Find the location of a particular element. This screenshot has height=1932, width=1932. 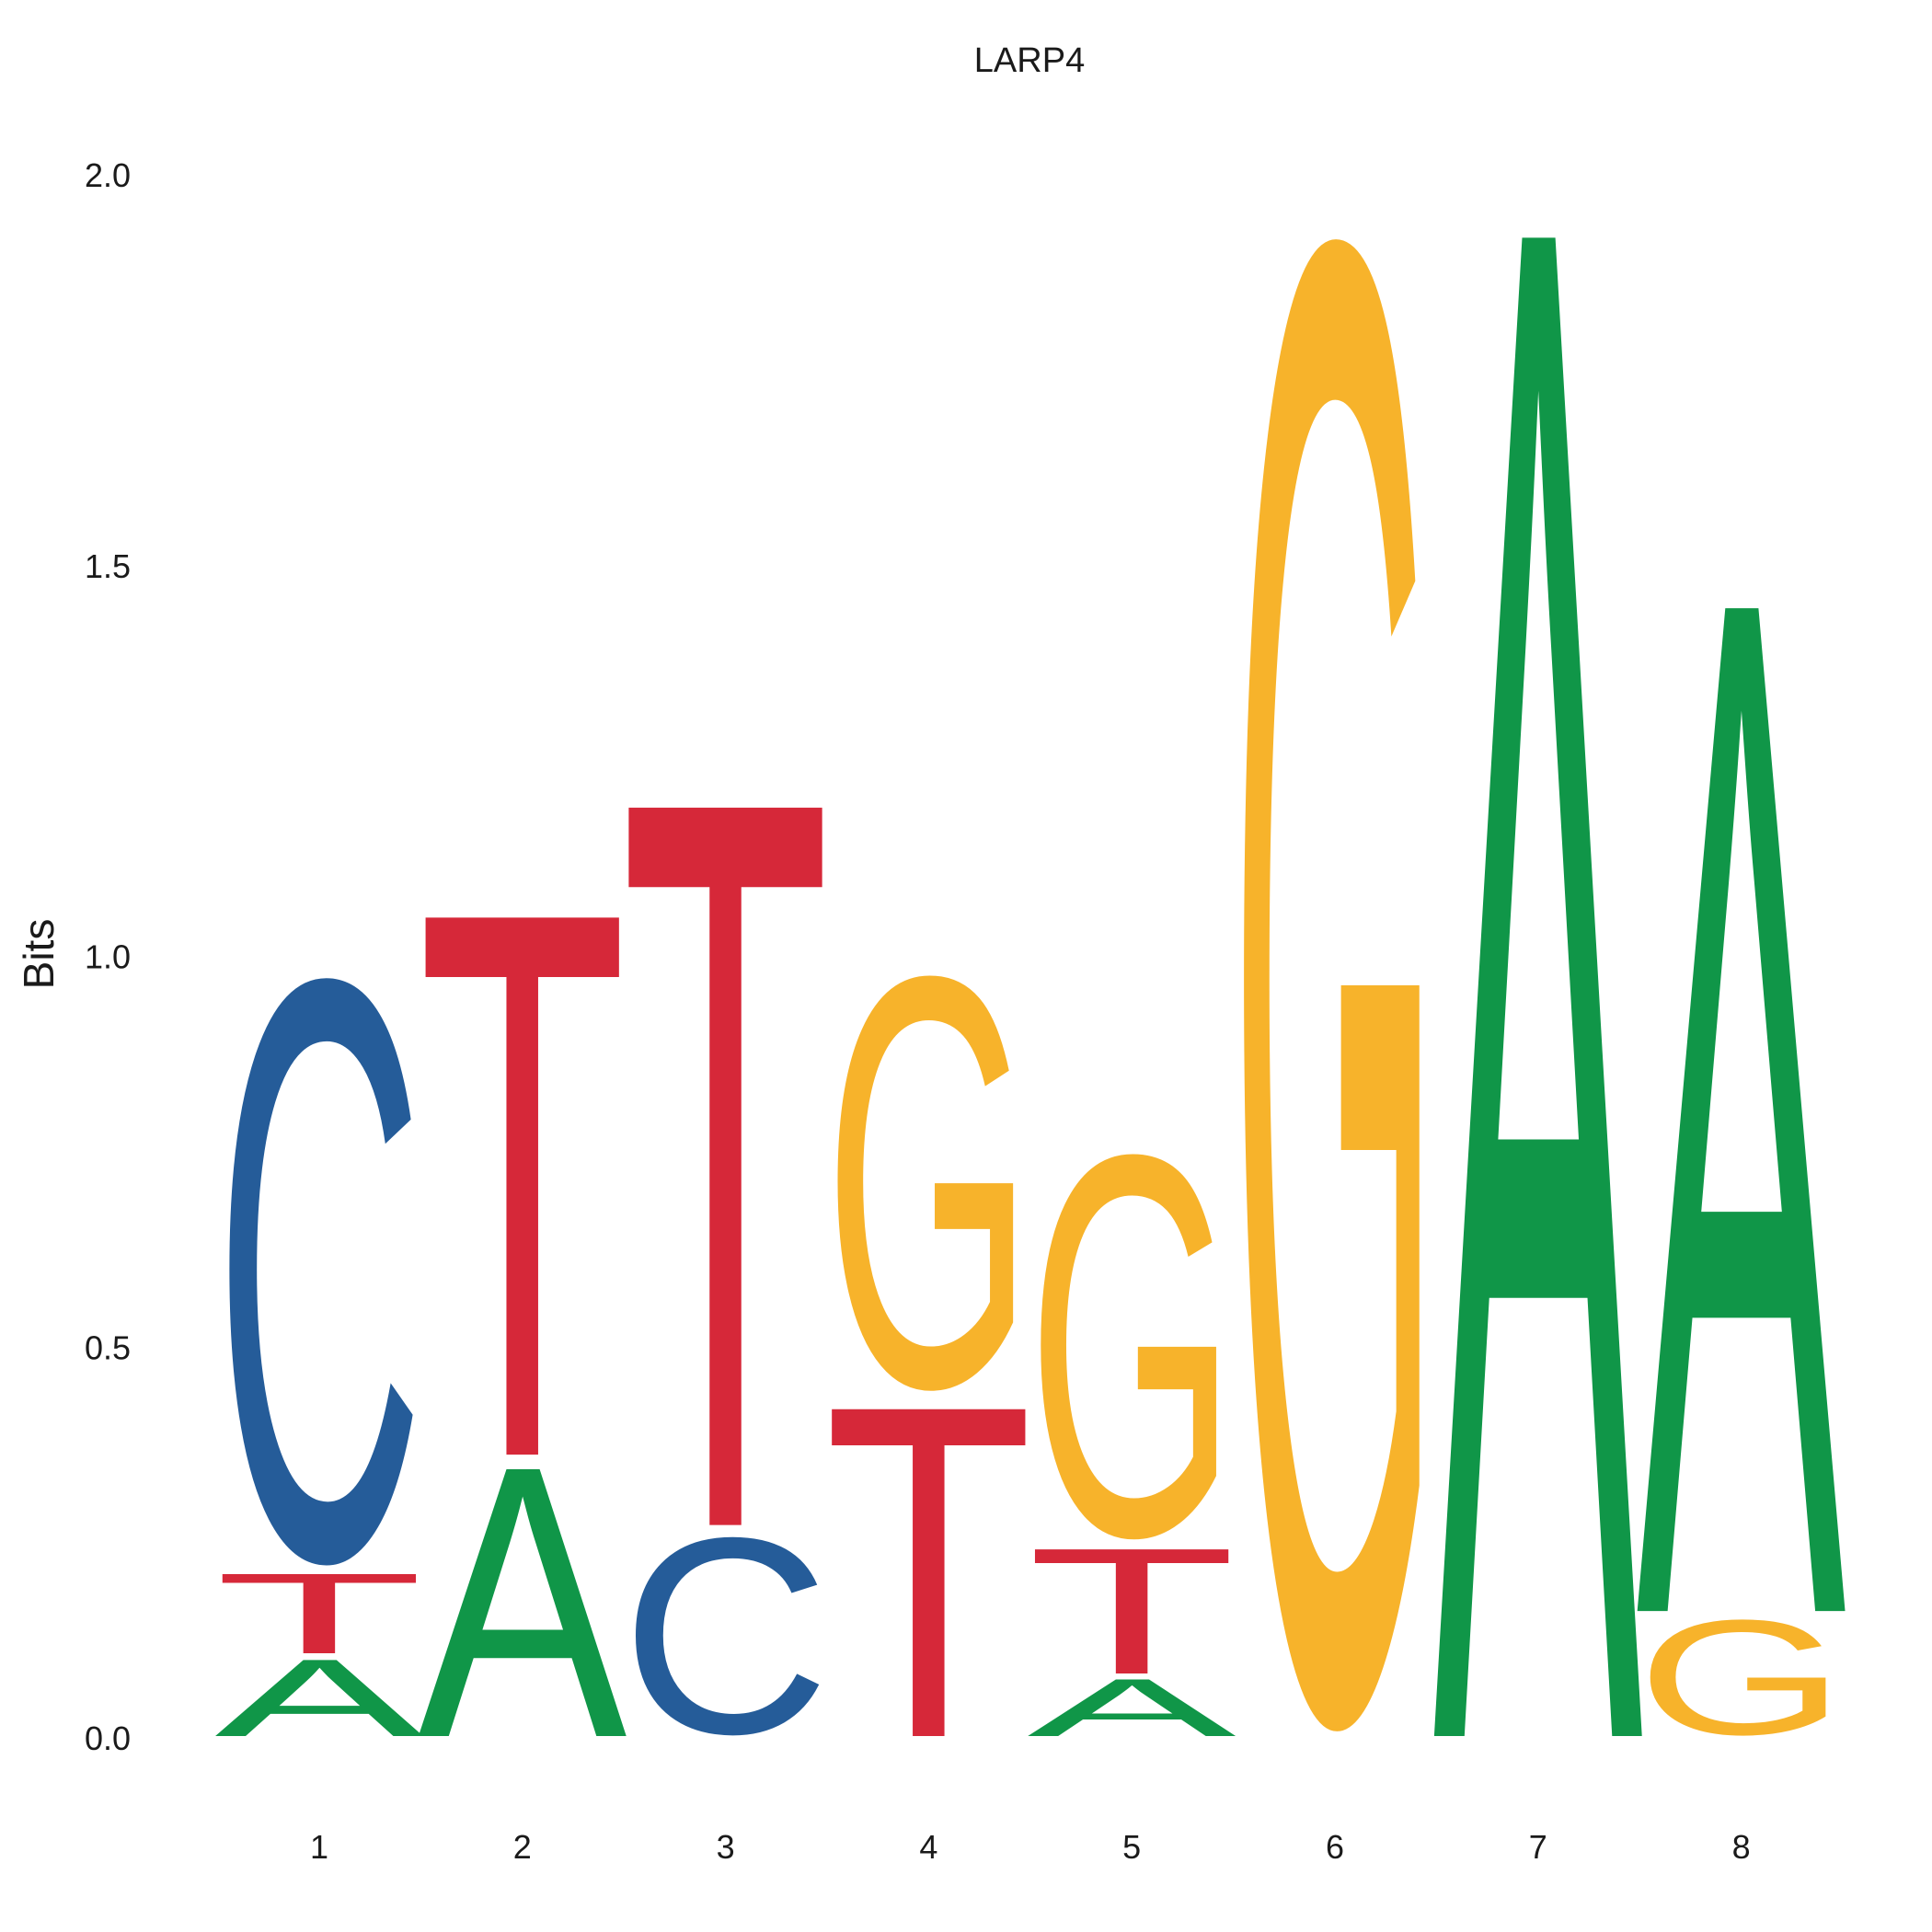

x-tick-label: 8 is located at coordinates (1741, 1847).